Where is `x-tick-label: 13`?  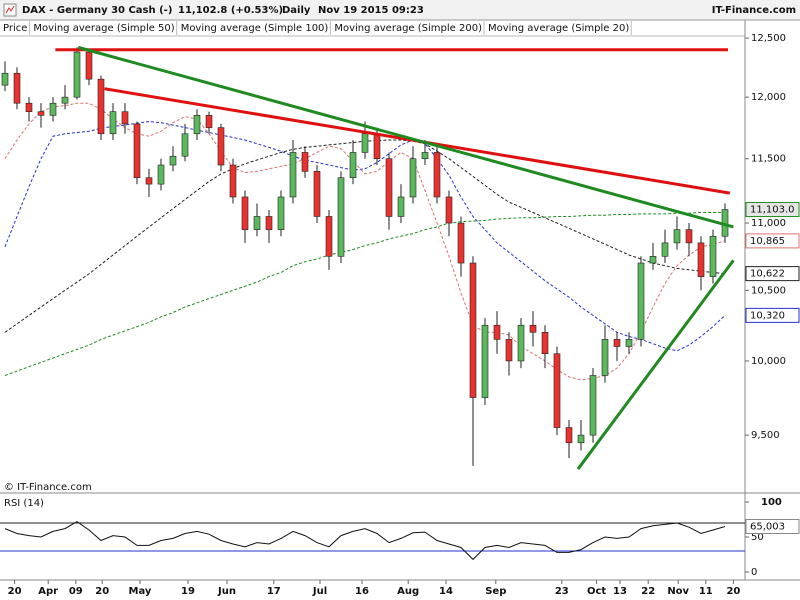 x-tick-label: 13 is located at coordinates (620, 591).